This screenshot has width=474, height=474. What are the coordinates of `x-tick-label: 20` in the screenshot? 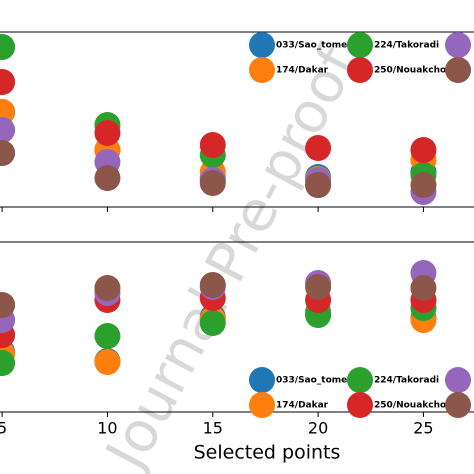 It's located at (318, 428).